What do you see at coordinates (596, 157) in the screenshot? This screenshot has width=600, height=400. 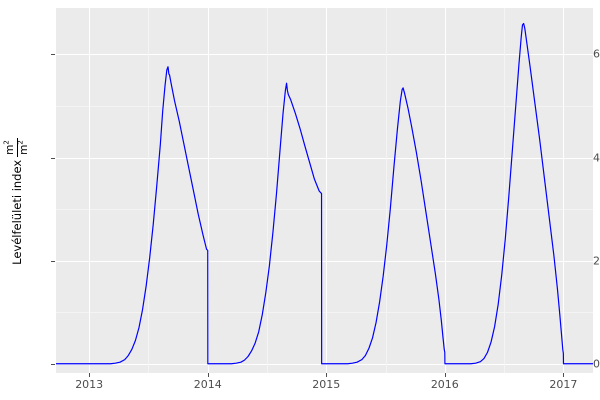 I see `y-tick-label: 4` at bounding box center [596, 157].